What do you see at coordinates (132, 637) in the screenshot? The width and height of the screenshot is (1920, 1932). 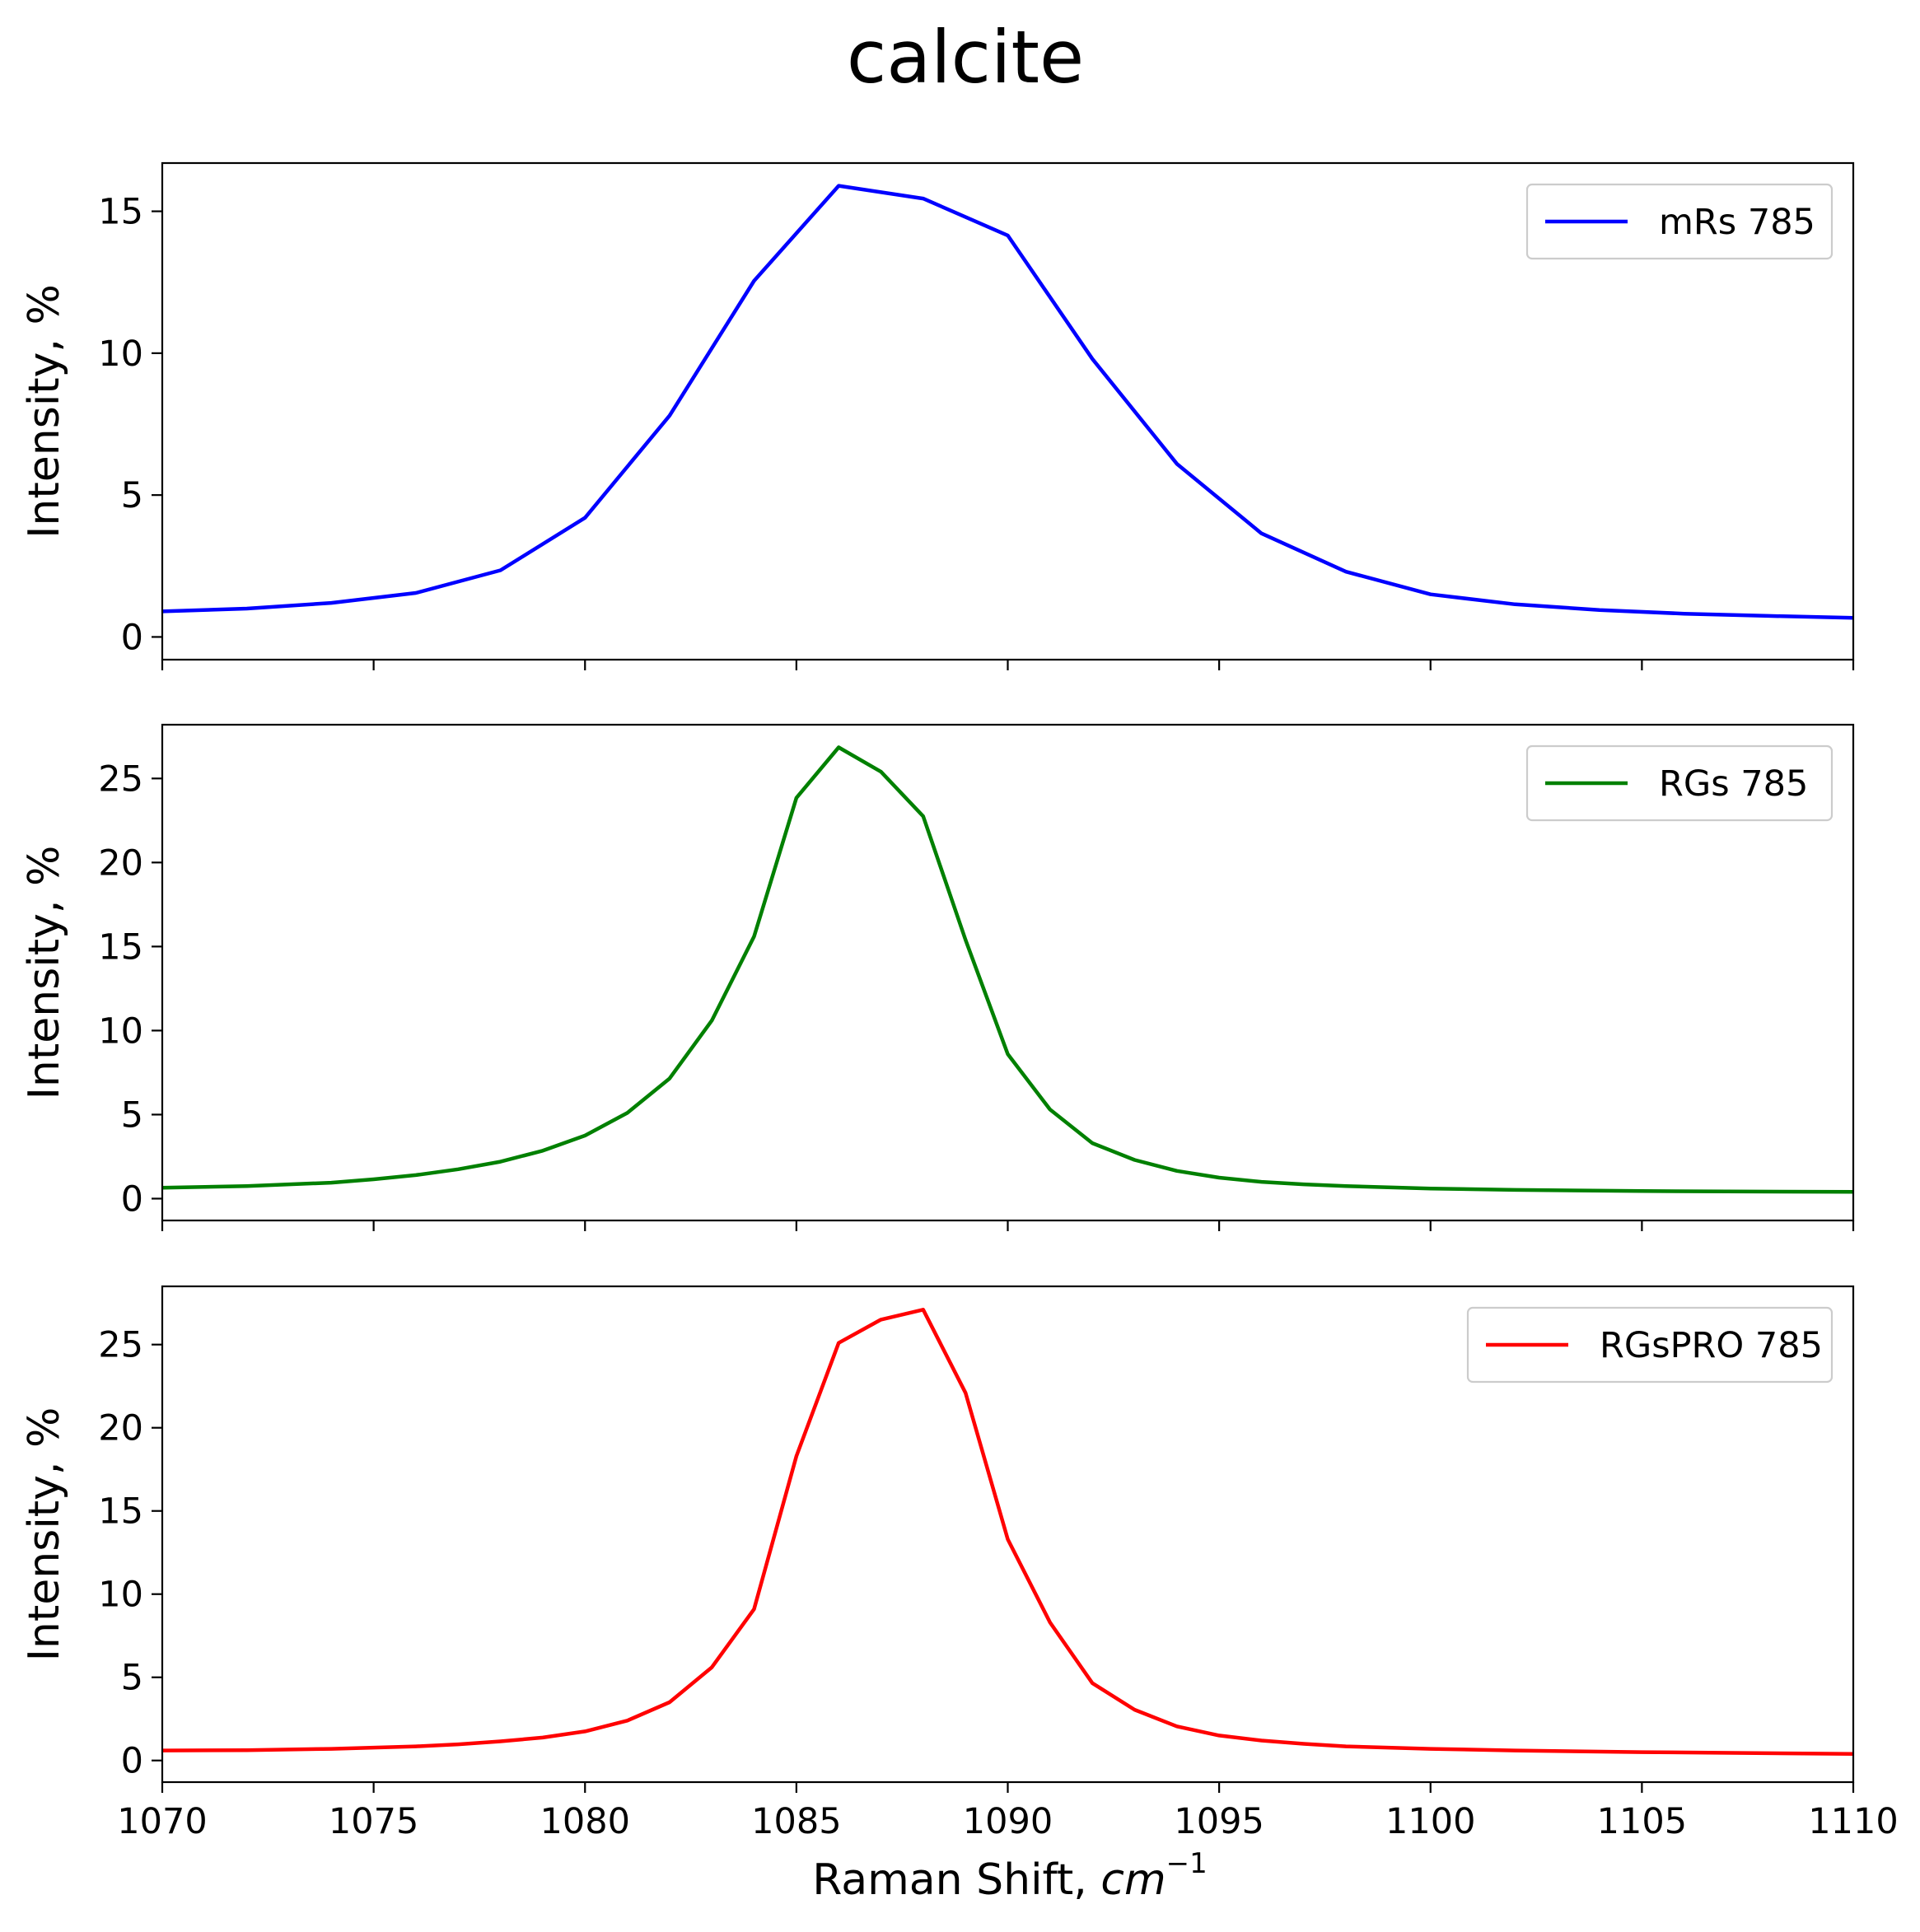 I see `panel-1-y-tick-label-0: 0` at bounding box center [132, 637].